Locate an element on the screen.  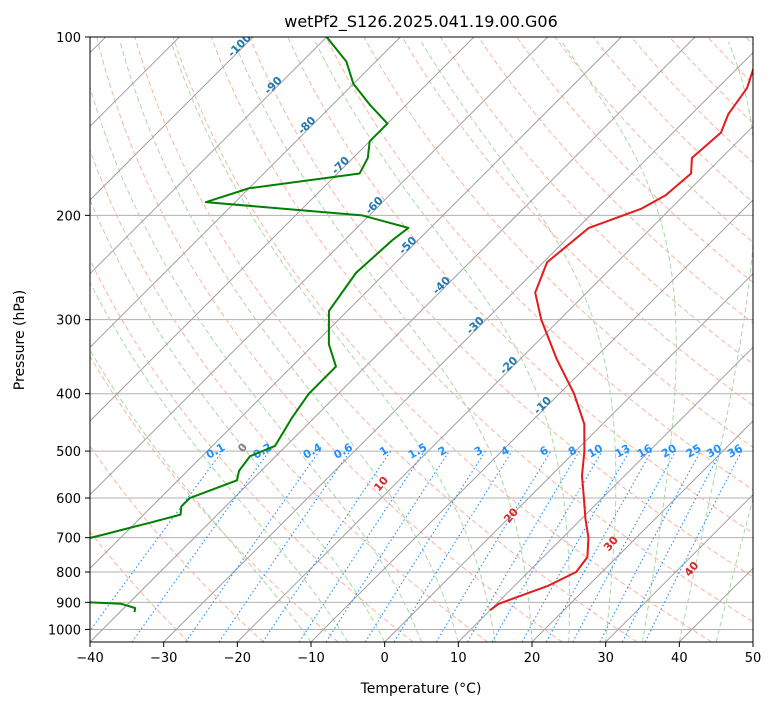
y-tick-label: 200 is located at coordinates (68, 216).